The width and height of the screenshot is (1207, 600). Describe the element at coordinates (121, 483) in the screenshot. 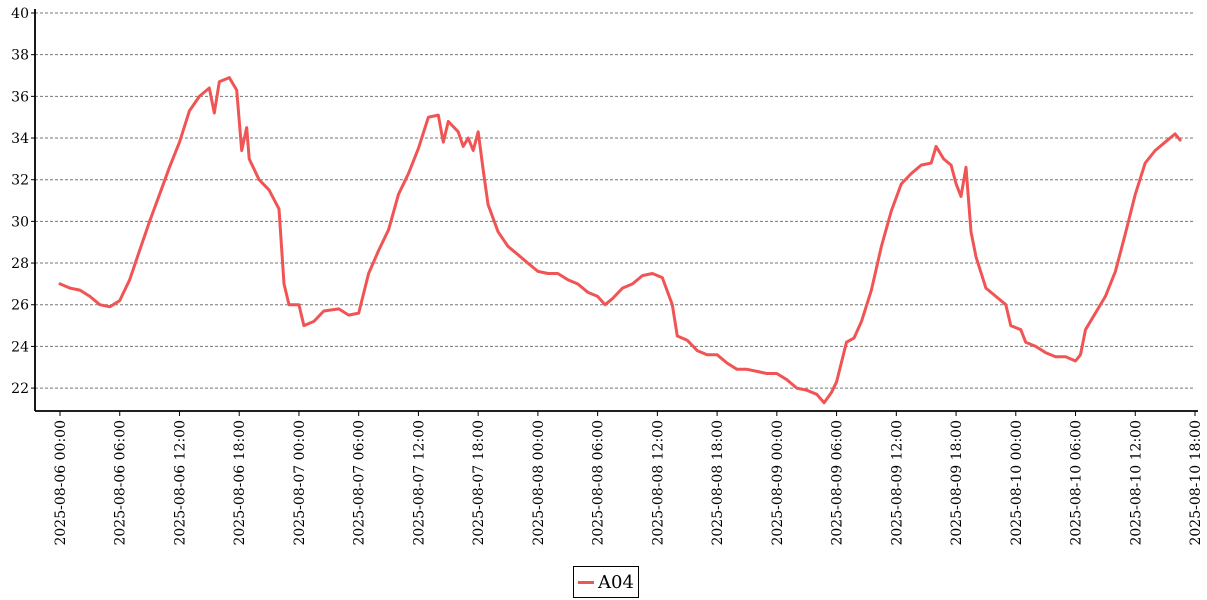

I see `x-tick-label: 2025-08-06 06:00` at that location.